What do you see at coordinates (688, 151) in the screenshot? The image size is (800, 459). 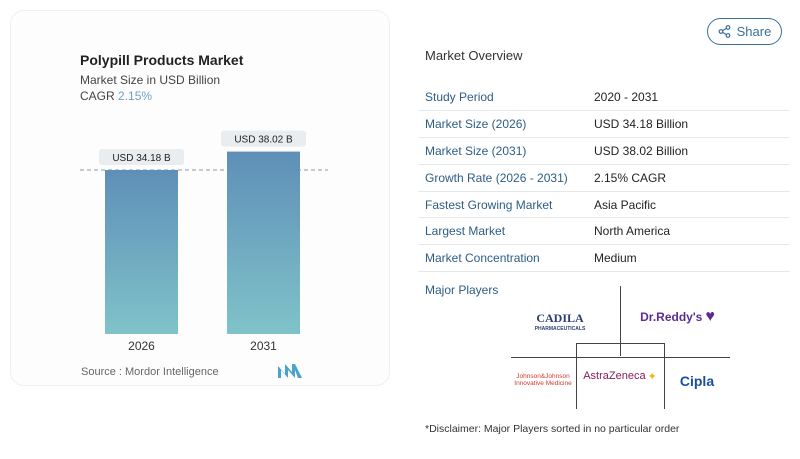 I see `row-value: USD 38.02 Billion` at bounding box center [688, 151].